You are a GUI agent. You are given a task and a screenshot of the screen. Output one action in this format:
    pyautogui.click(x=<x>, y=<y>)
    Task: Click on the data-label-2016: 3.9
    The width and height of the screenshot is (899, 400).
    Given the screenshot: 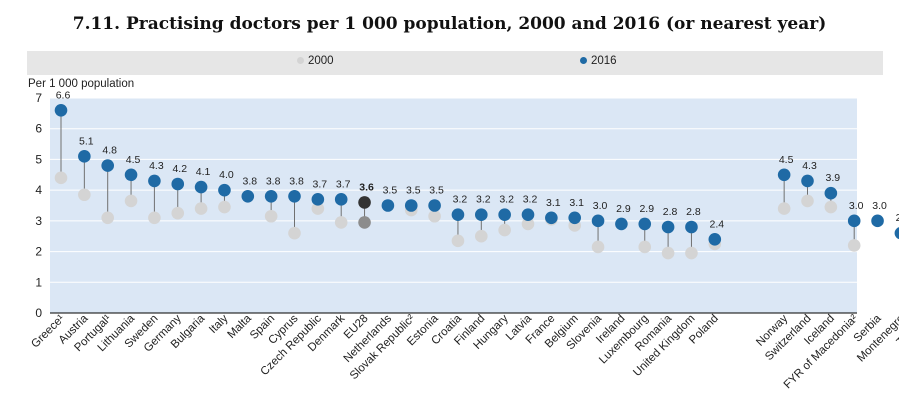 What is the action you would take?
    pyautogui.click(x=833, y=178)
    